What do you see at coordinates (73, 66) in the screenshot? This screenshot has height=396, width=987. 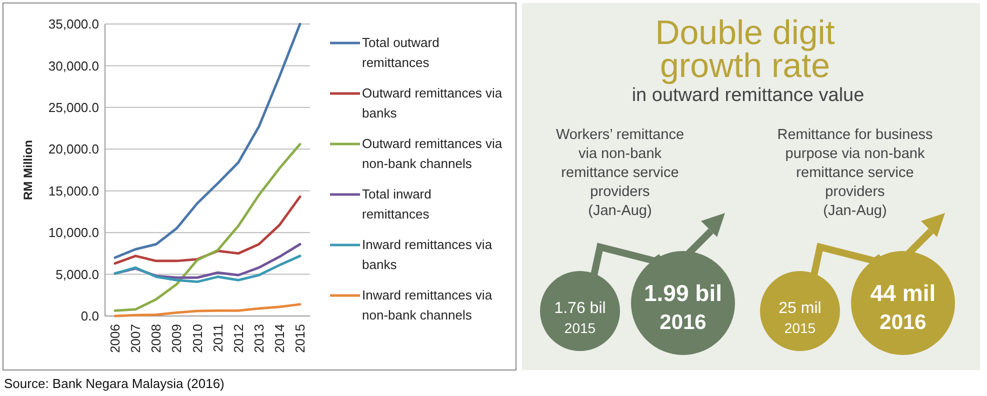 I see `y-tick-label: 30,000.0` at bounding box center [73, 66].